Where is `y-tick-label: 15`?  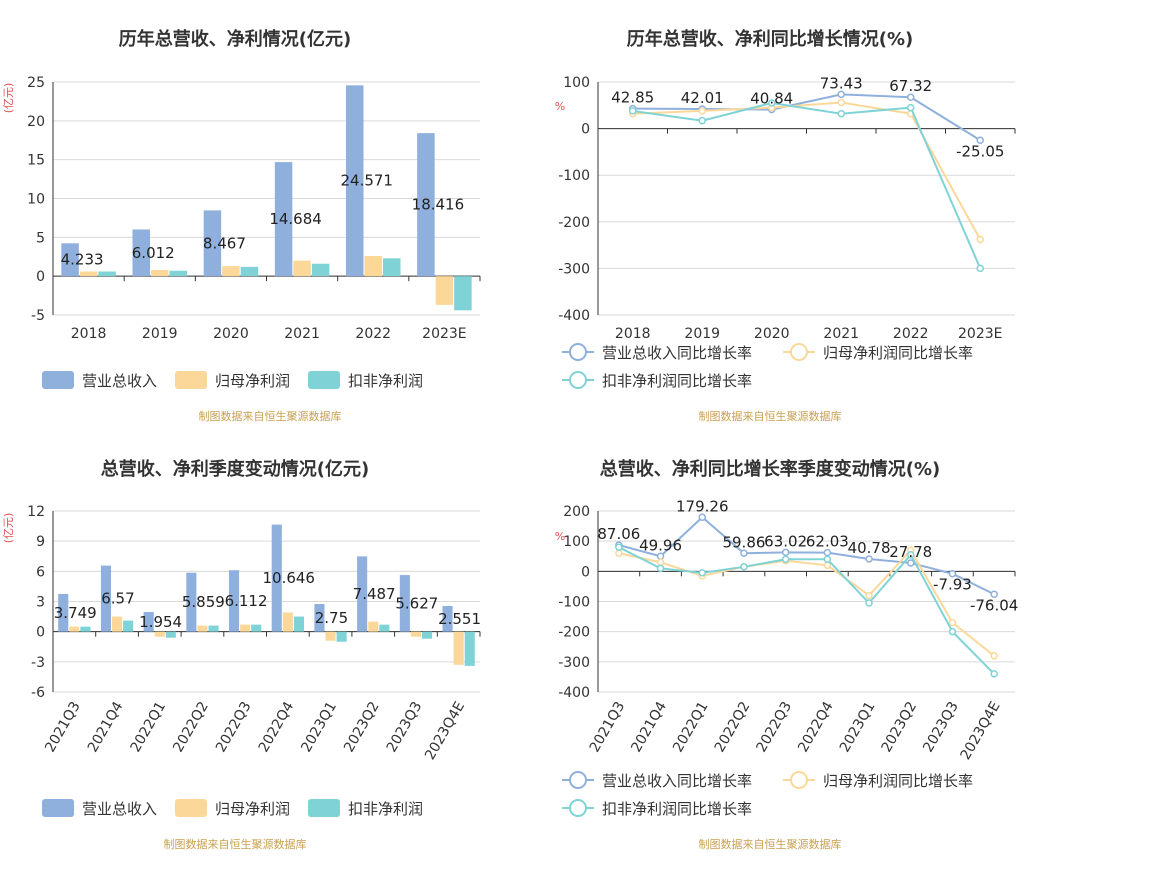 y-tick-label: 15 is located at coordinates (36, 161).